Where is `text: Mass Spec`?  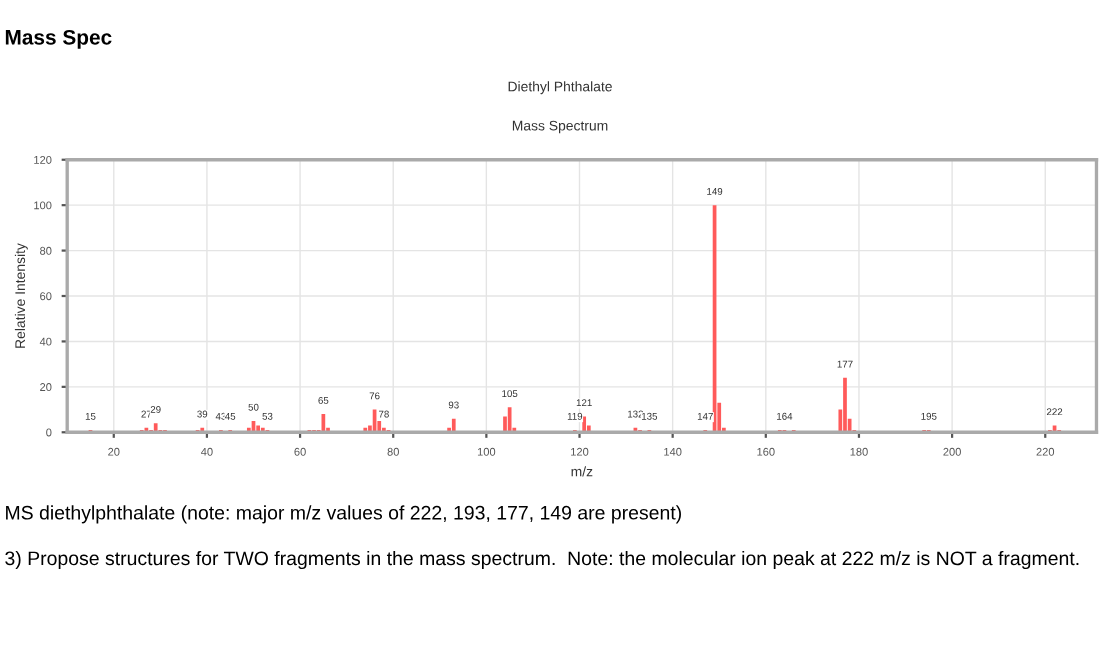 text: Mass Spec is located at coordinates (58, 39).